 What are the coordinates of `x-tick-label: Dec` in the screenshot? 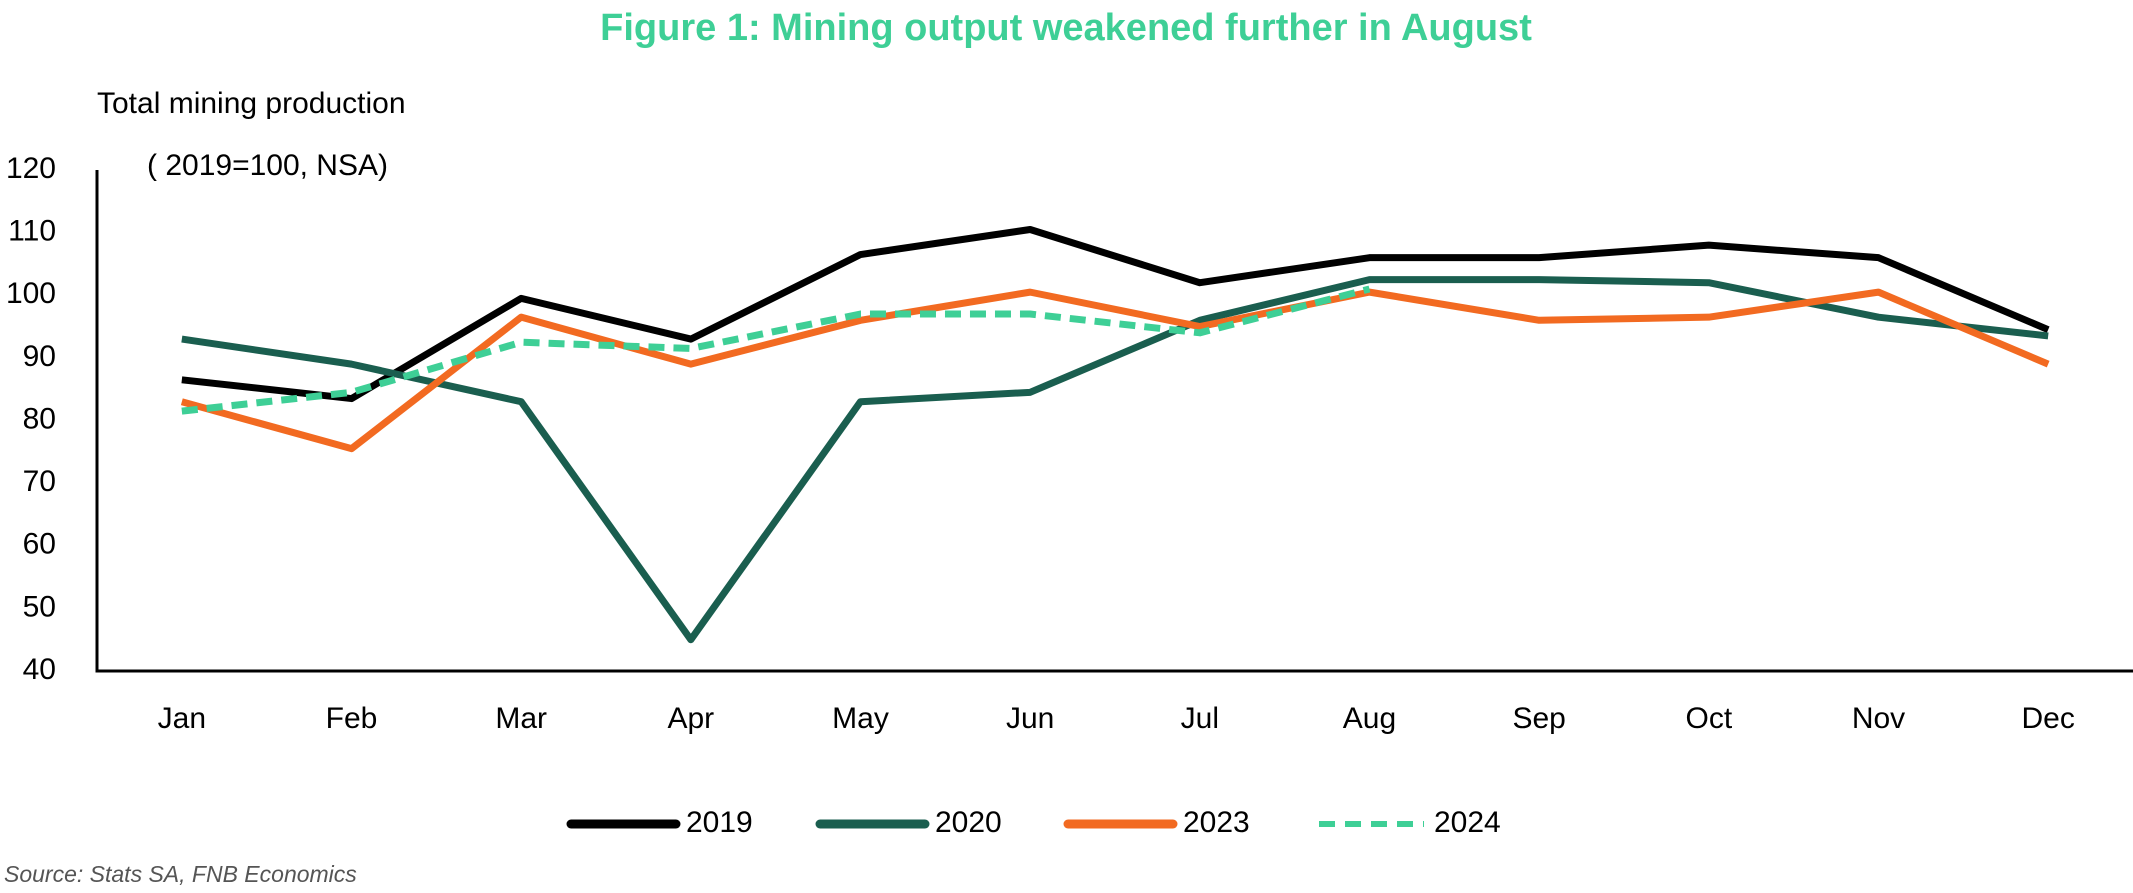 It's located at (2047, 718).